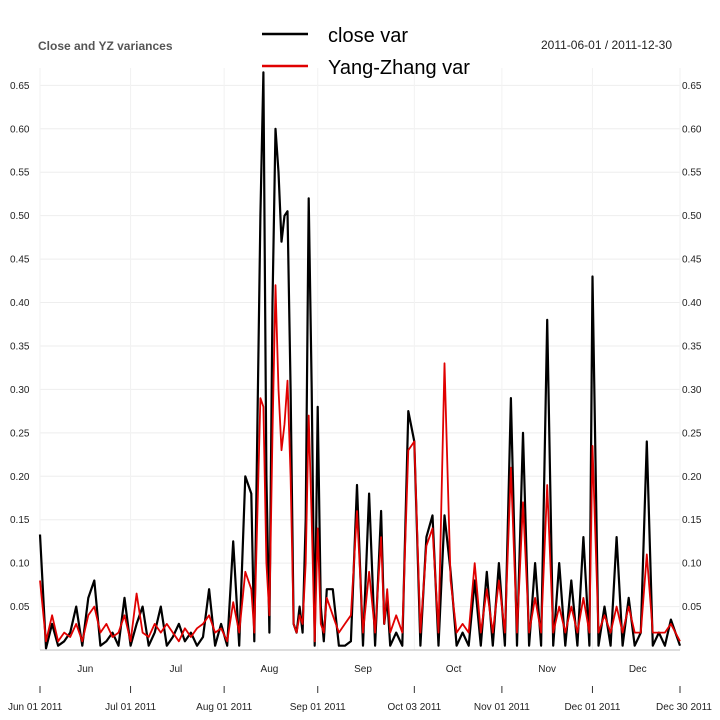  I want to click on legend-label-close-var: close var, so click(368, 36).